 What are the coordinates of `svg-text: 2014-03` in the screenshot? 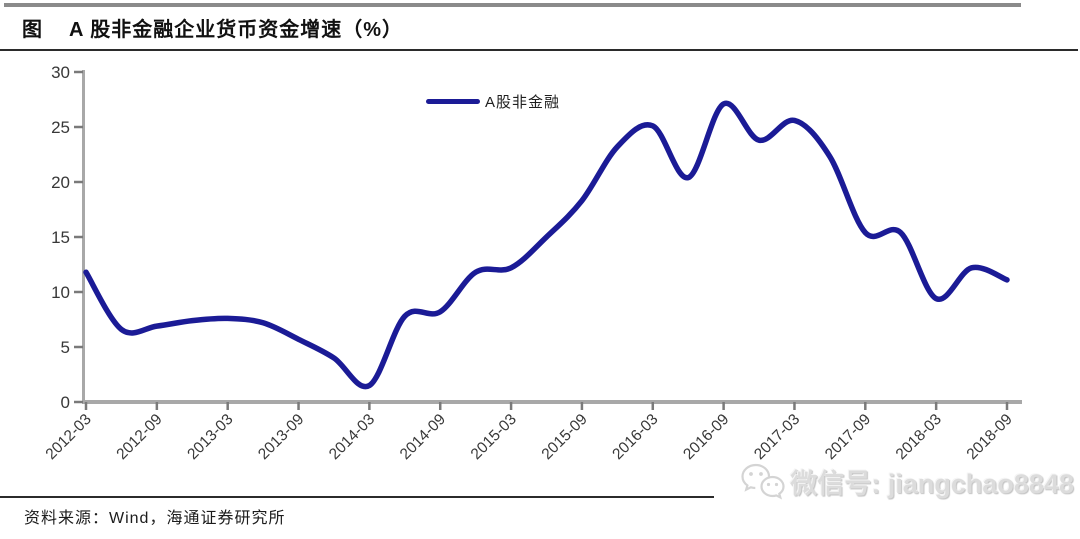 It's located at (352, 437).